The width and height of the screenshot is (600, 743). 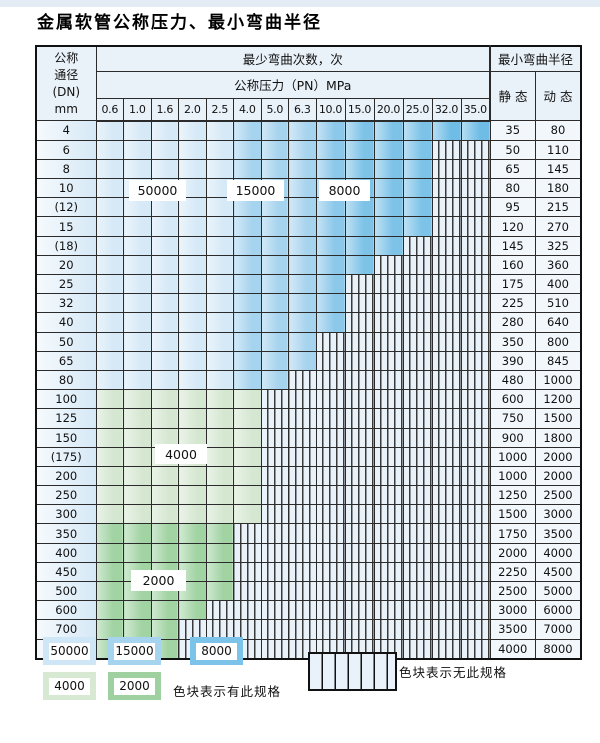 I want to click on table-row: 65 390 845, so click(x=308, y=360).